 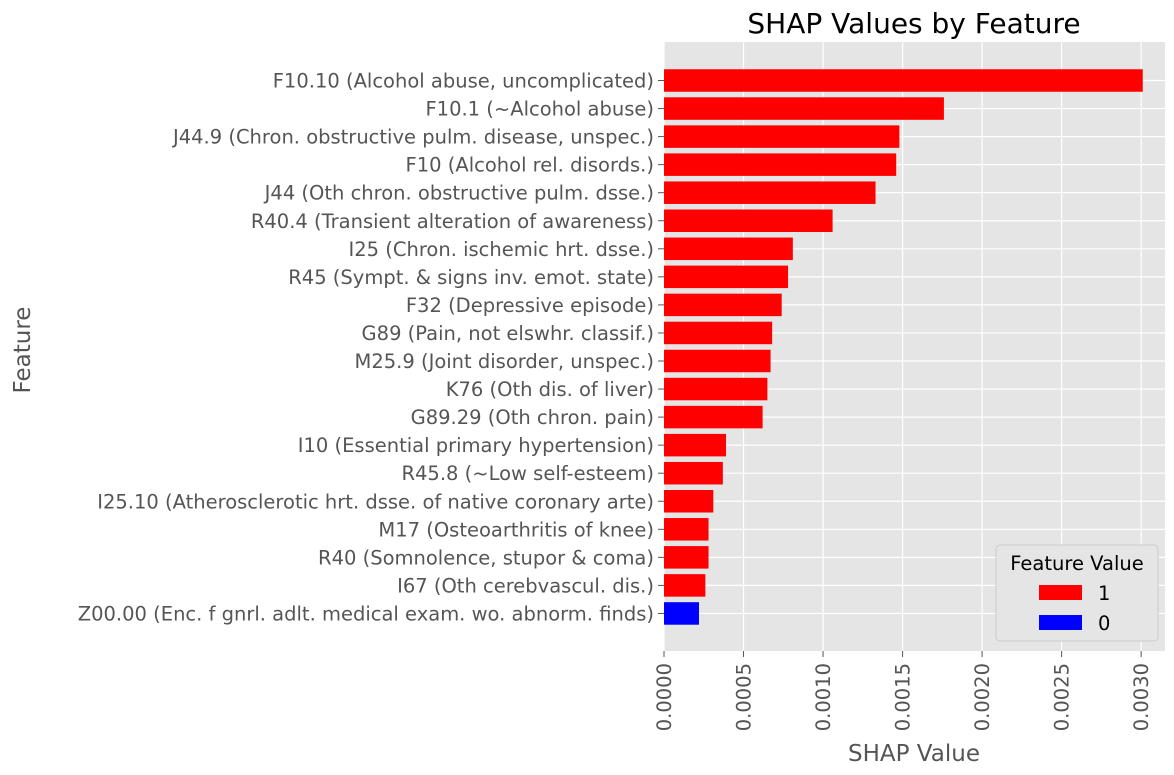 I want to click on y-tick-label: K76 (Oth dis. of liver), so click(x=550, y=389).